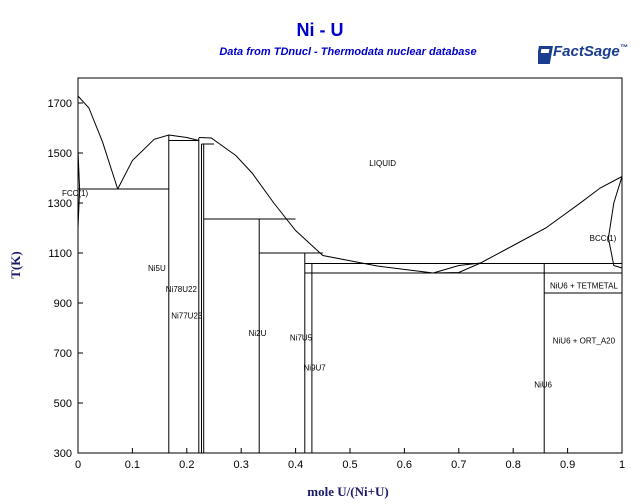 The image size is (640, 504). I want to click on x-tick-label: 0.7, so click(458, 465).